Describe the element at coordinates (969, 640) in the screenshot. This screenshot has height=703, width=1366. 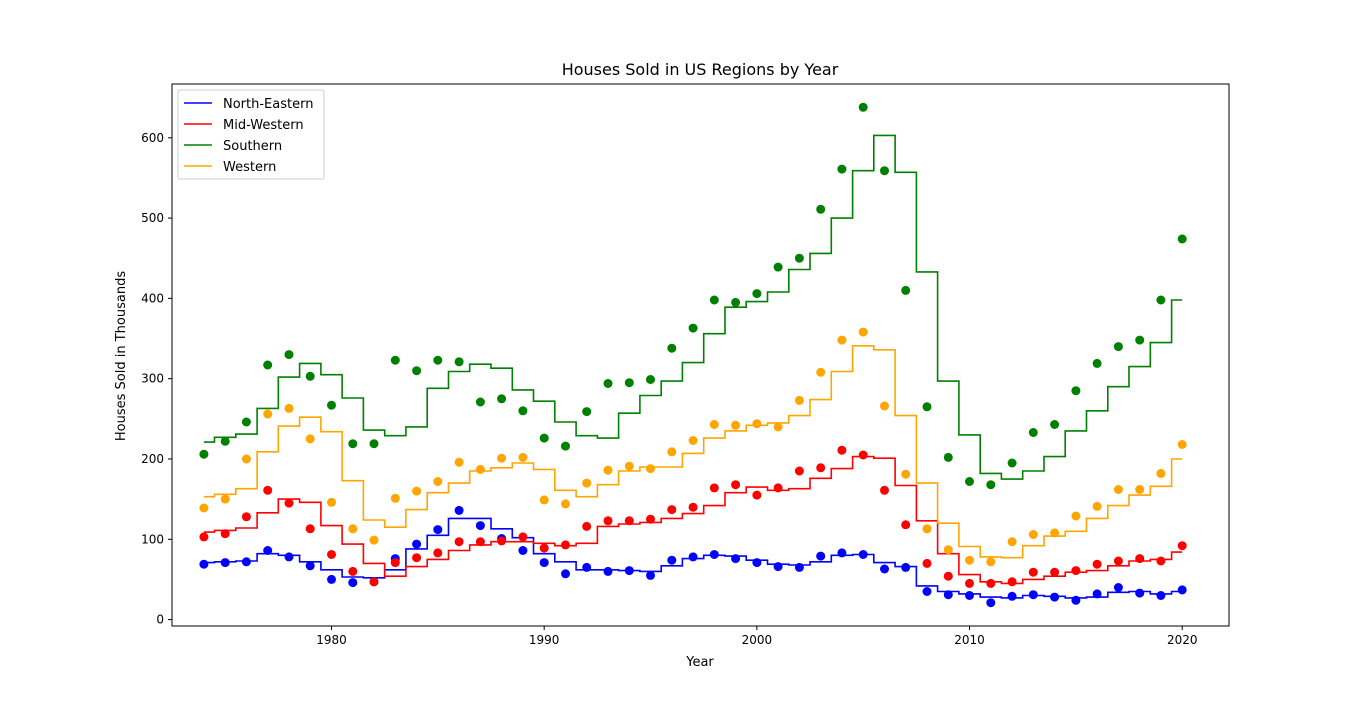
I see `x-tick-label: 2010` at that location.